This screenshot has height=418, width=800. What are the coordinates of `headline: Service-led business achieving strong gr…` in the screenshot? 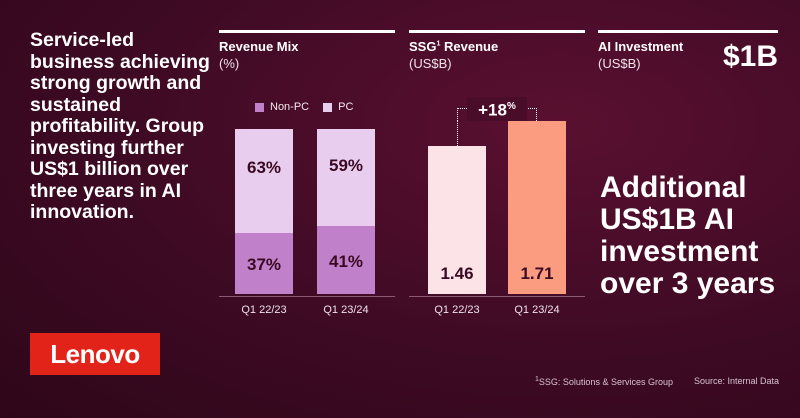 It's located at (120, 126).